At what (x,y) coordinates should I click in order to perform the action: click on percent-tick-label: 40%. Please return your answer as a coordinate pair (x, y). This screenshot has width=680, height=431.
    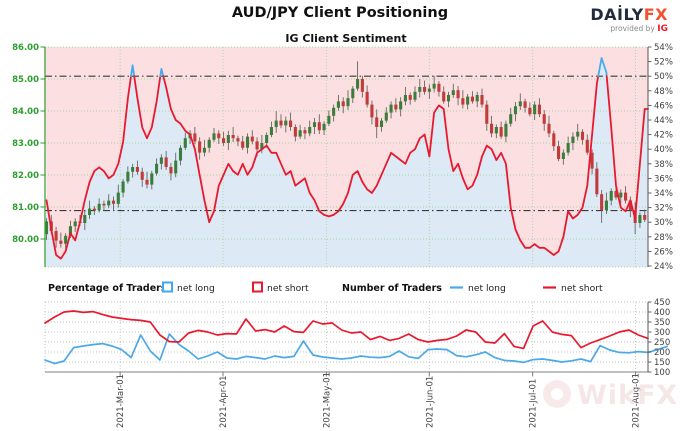
    Looking at the image, I should click on (663, 150).